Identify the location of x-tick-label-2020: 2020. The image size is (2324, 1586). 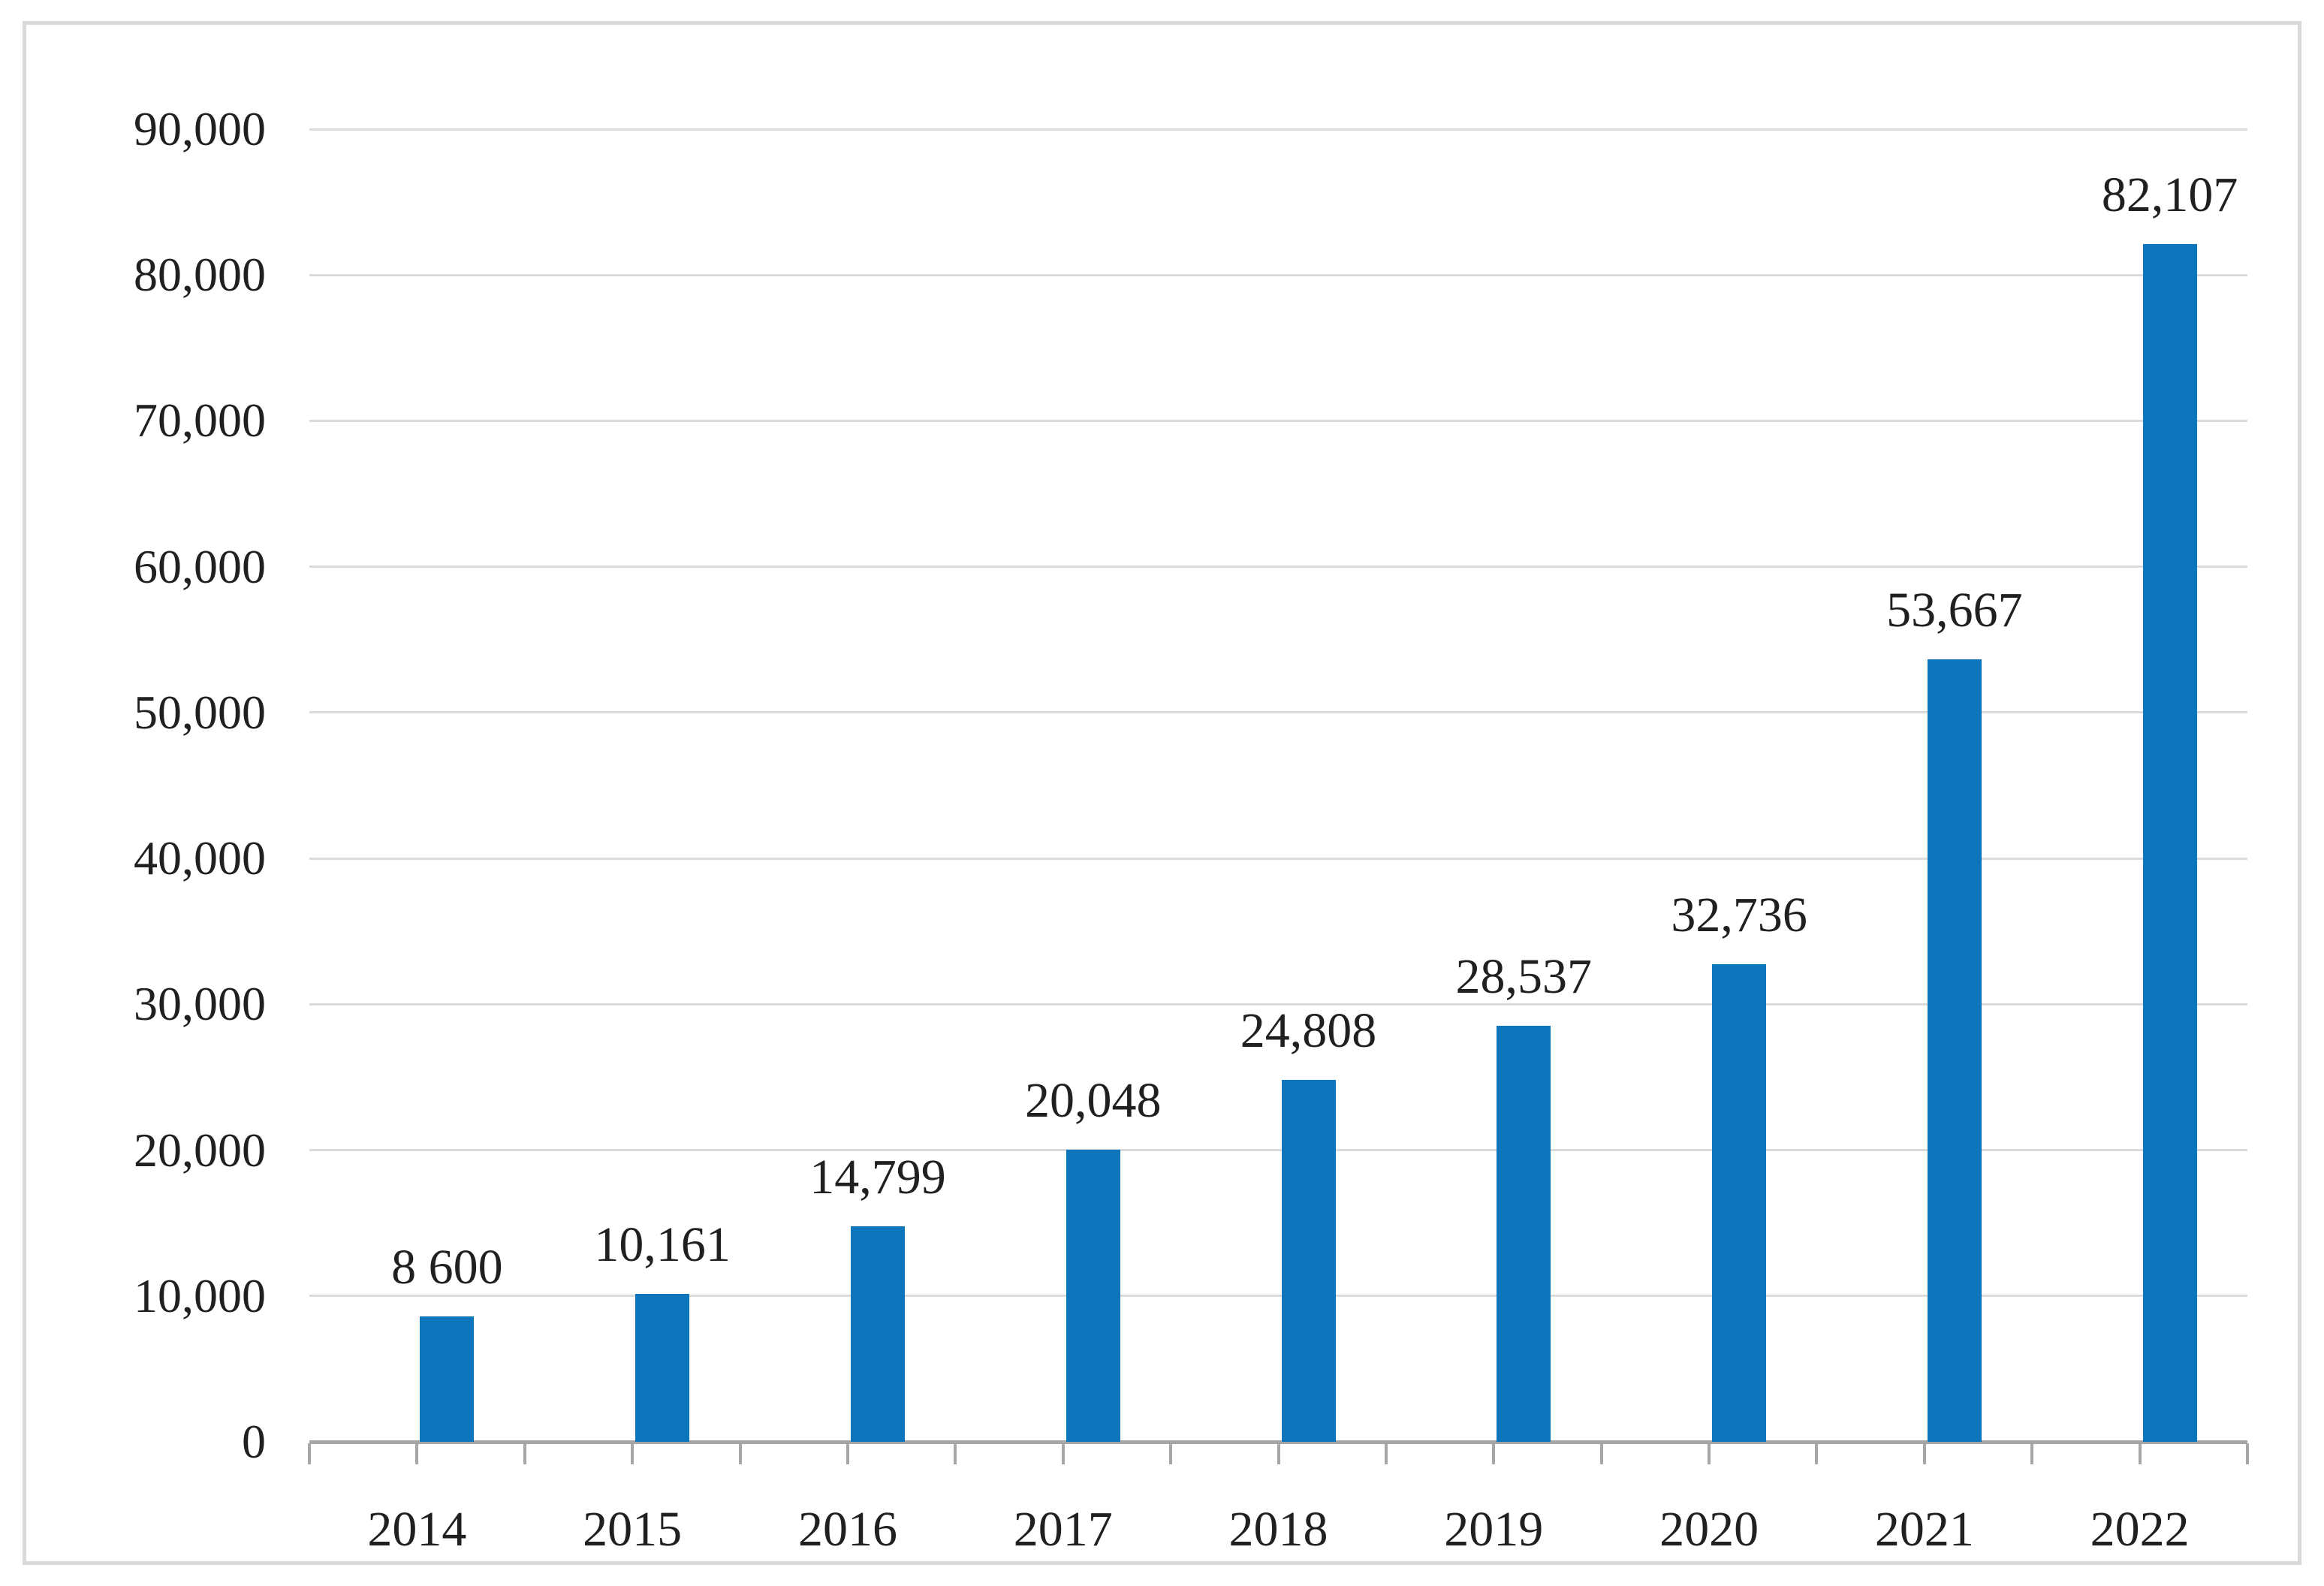
(1709, 1529).